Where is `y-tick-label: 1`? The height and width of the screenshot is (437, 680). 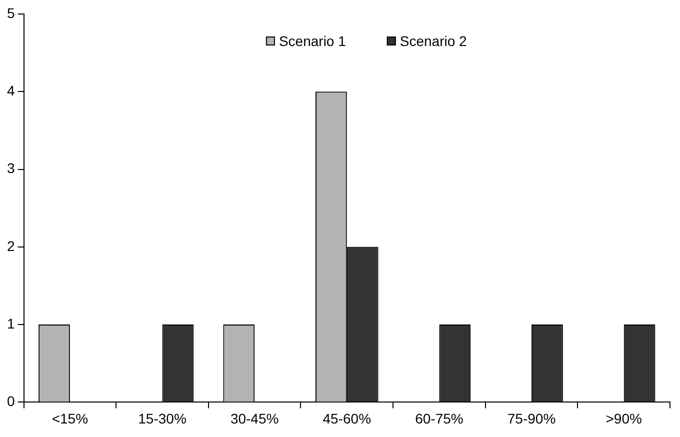
y-tick-label: 1 is located at coordinates (10, 323).